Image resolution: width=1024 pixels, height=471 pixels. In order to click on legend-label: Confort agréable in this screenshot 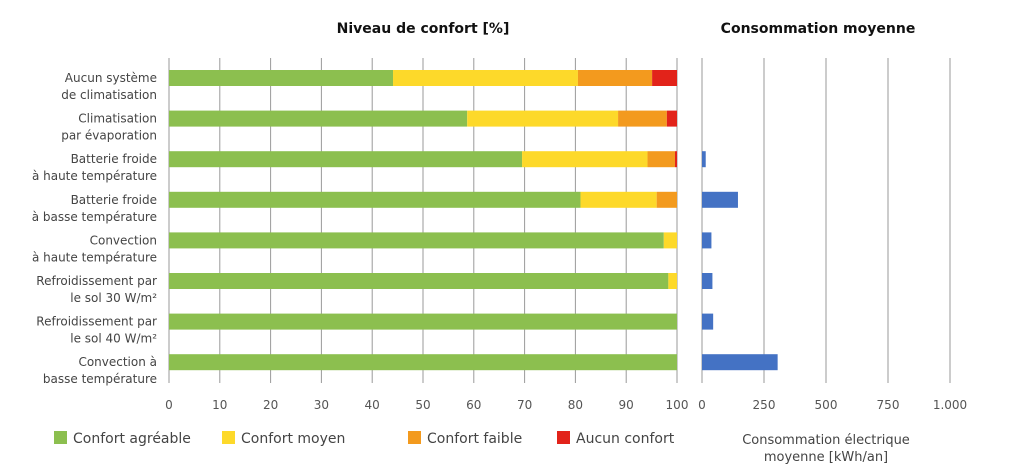, I will do `click(132, 439)`.